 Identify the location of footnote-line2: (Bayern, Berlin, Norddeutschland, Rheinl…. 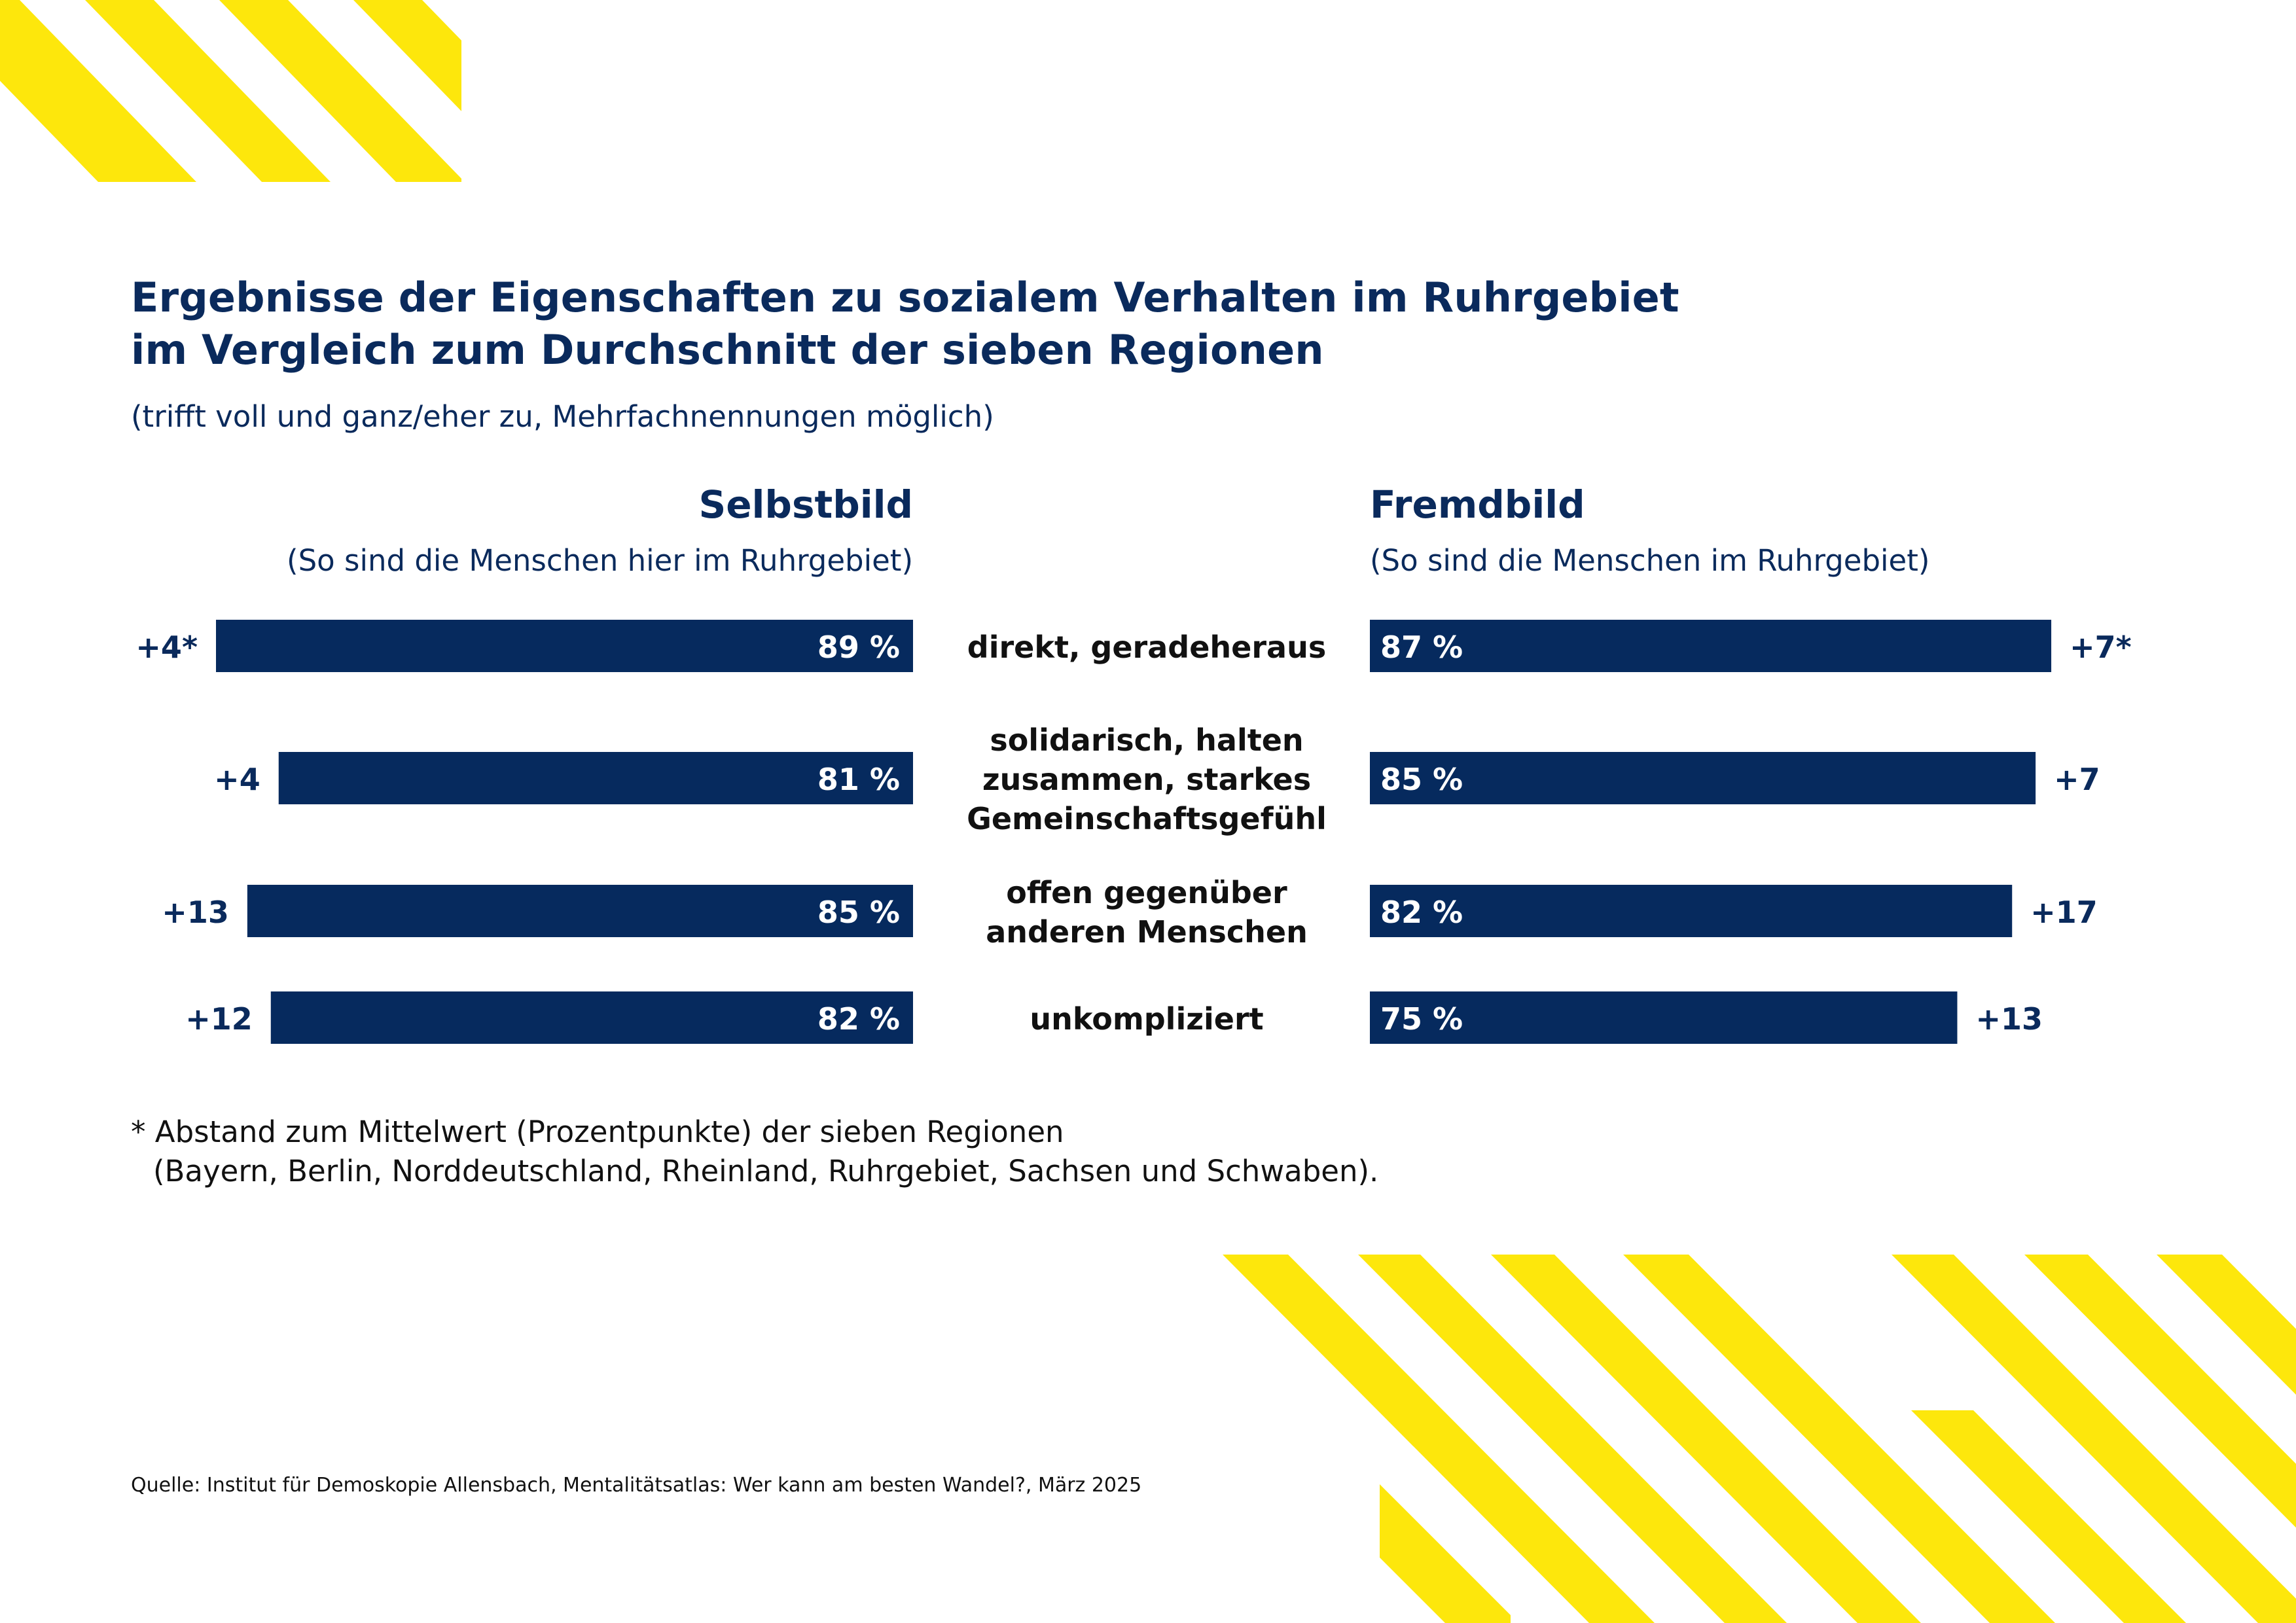
(766, 1171).